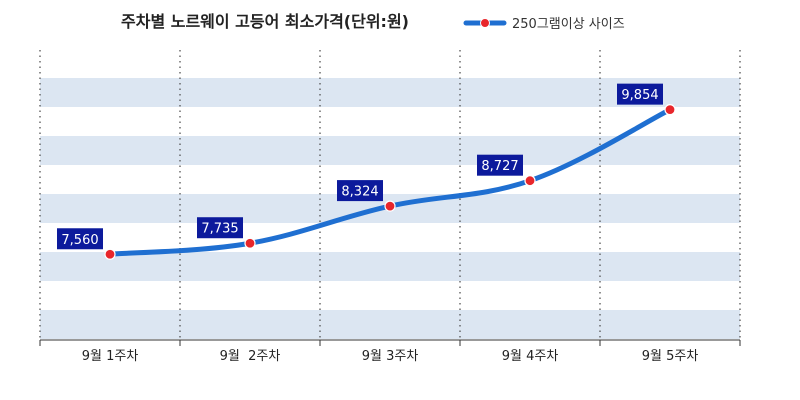 This screenshot has width=800, height=400. I want to click on chart-title: 주차별 노르웨이 고등어 최소가격(단위:원), so click(265, 21).